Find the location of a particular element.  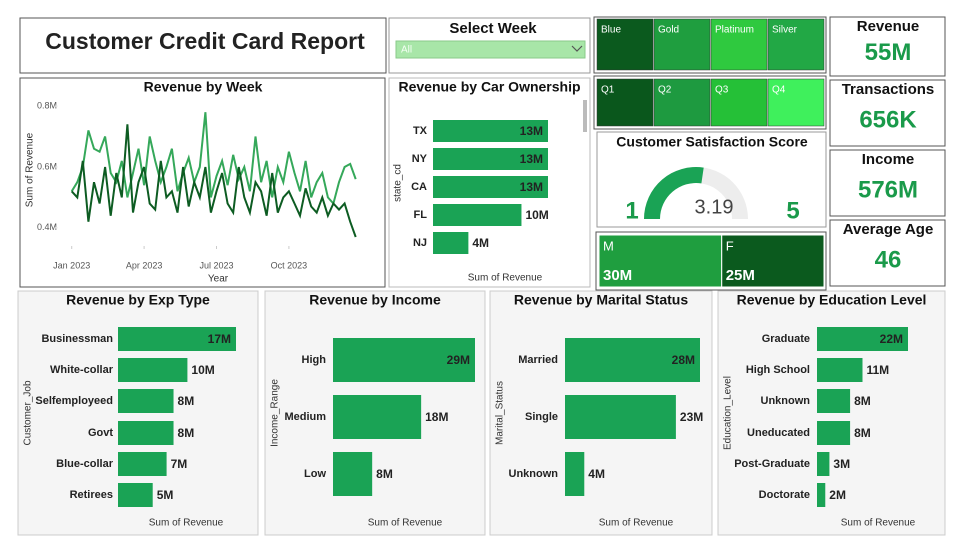

x-tick-label: Jul 2023 is located at coordinates (216, 265).